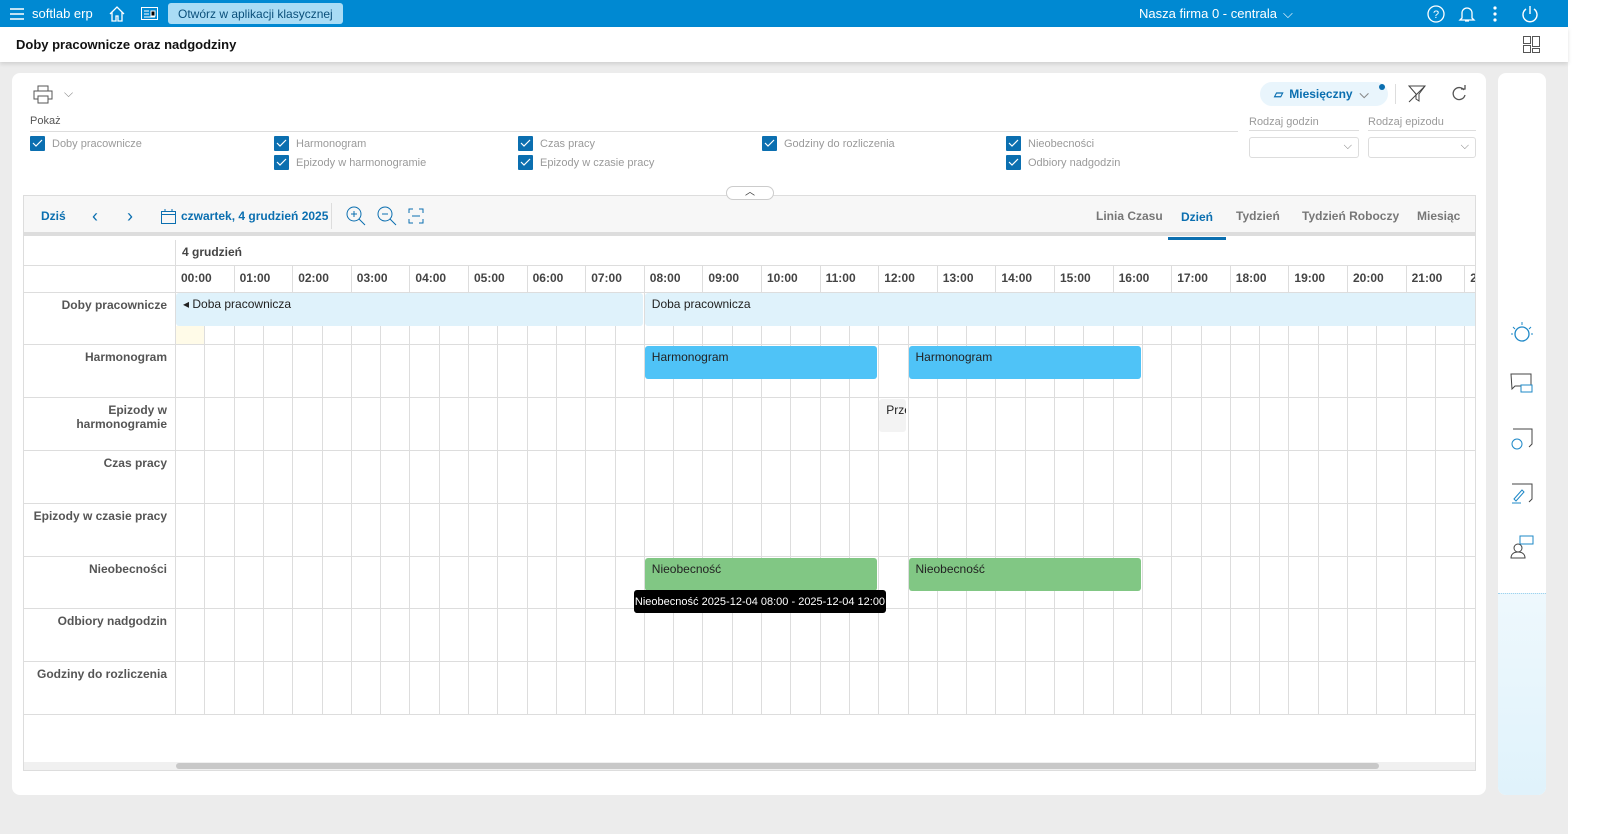  I want to click on checkbox-filter: Godziny do rozliczenia, so click(828, 143).